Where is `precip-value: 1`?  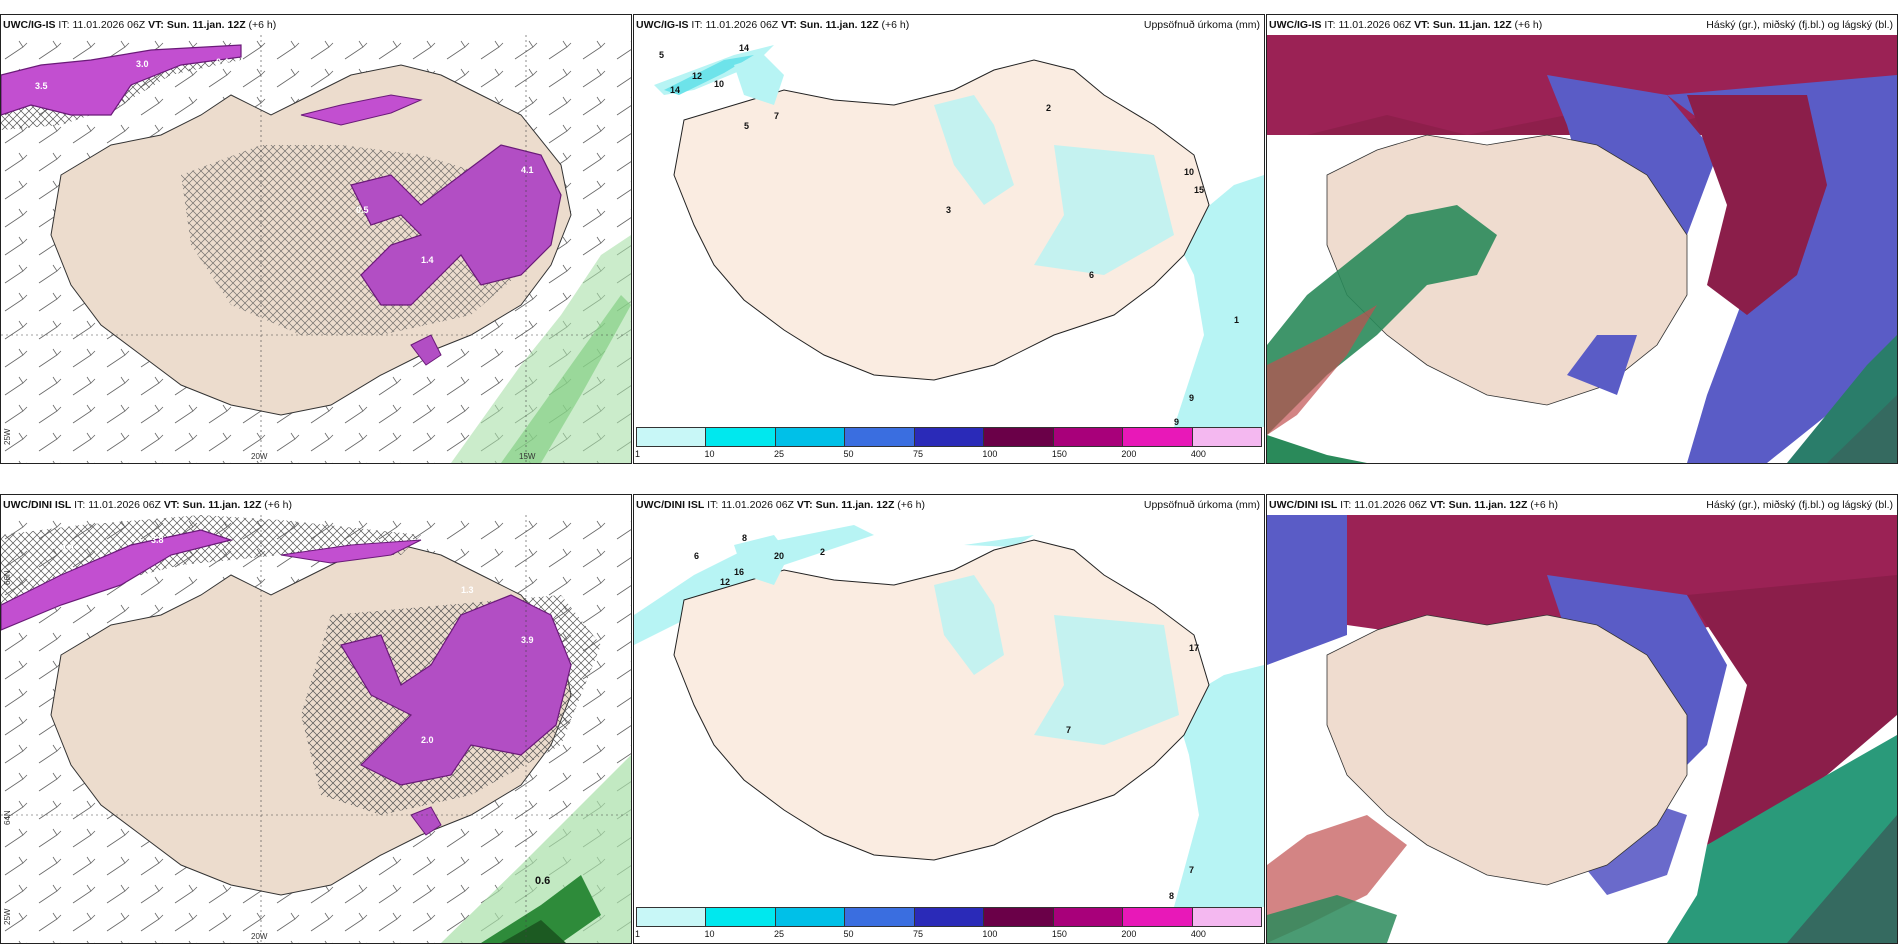
precip-value: 1 is located at coordinates (1237, 320).